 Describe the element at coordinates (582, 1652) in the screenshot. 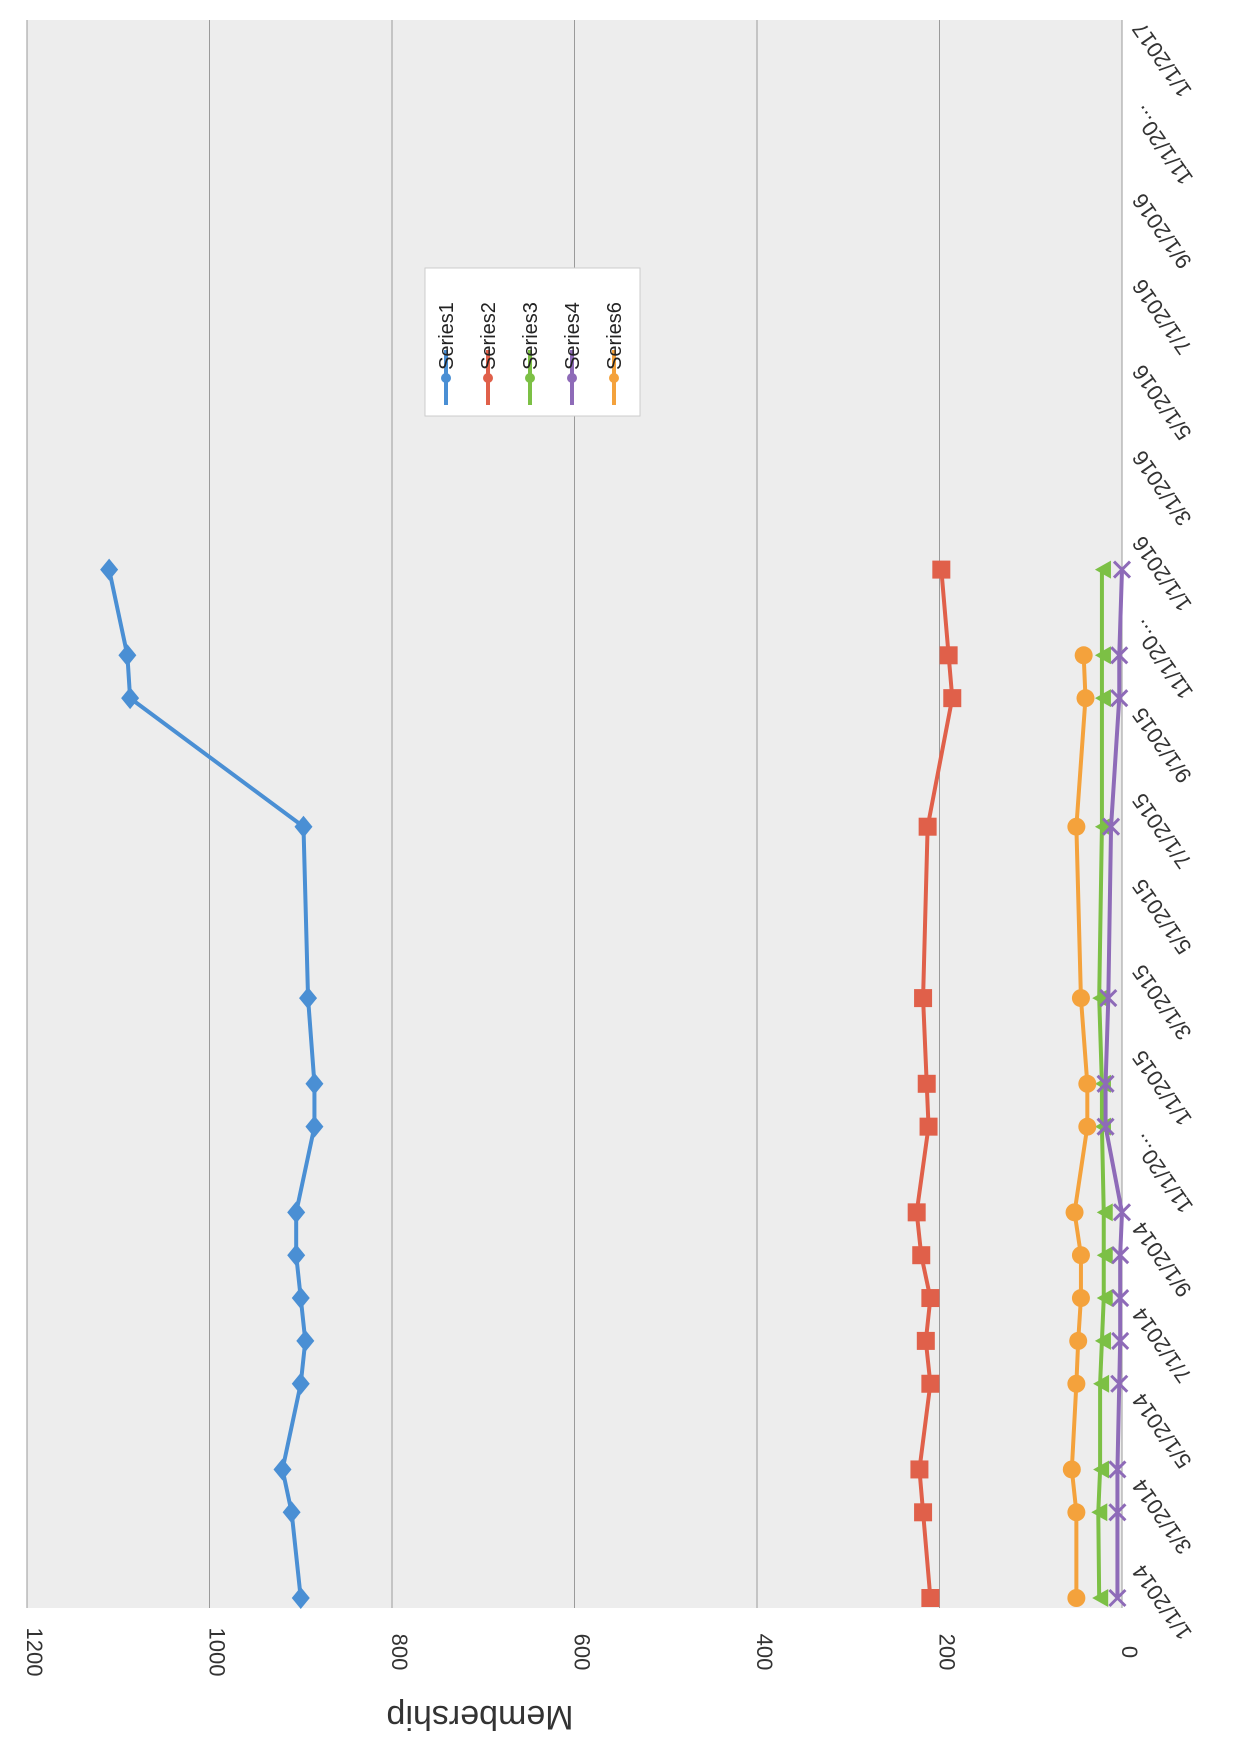

I see `y-tick-label: 600` at that location.